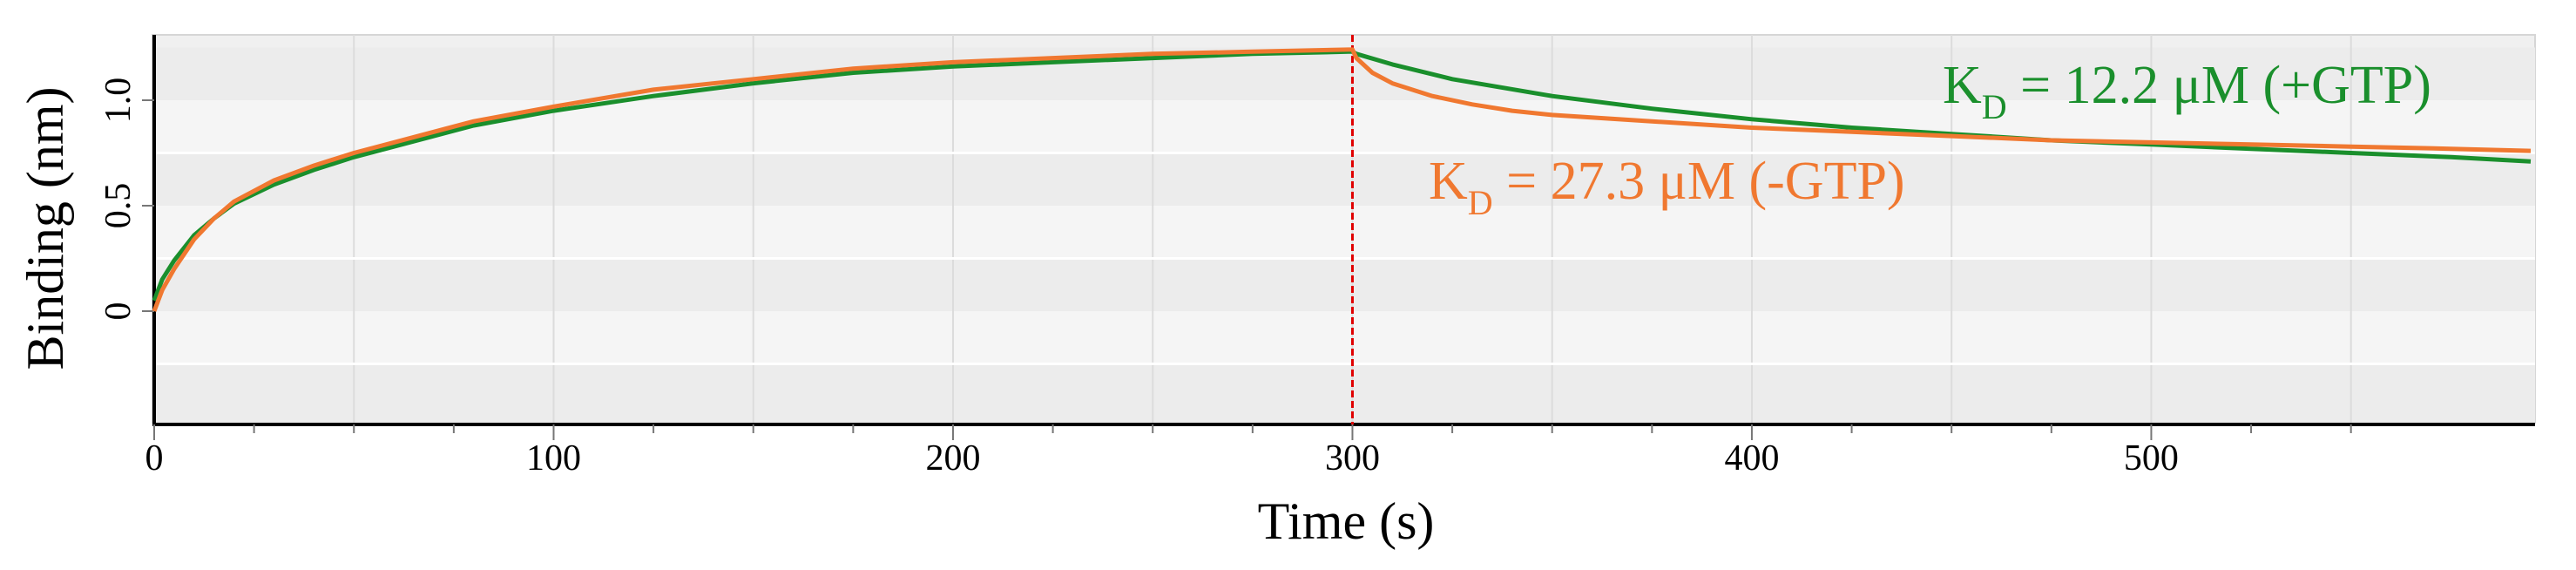 The height and width of the screenshot is (570, 2576). I want to click on x-tick-label: 400, so click(1751, 458).